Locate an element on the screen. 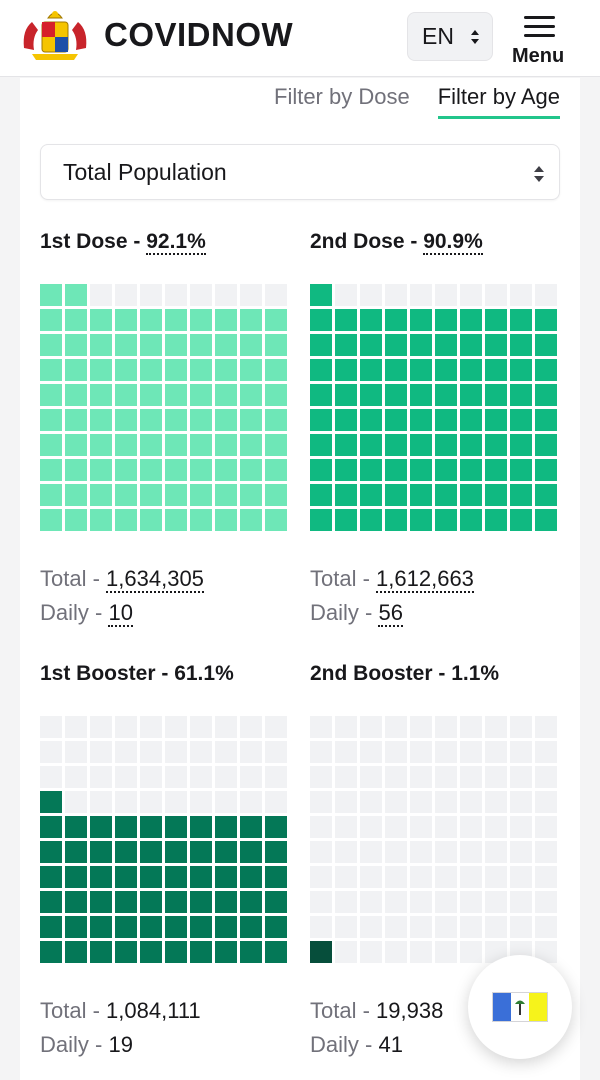 The width and height of the screenshot is (600, 1080). waffle-chart is located at coordinates (435, 409).